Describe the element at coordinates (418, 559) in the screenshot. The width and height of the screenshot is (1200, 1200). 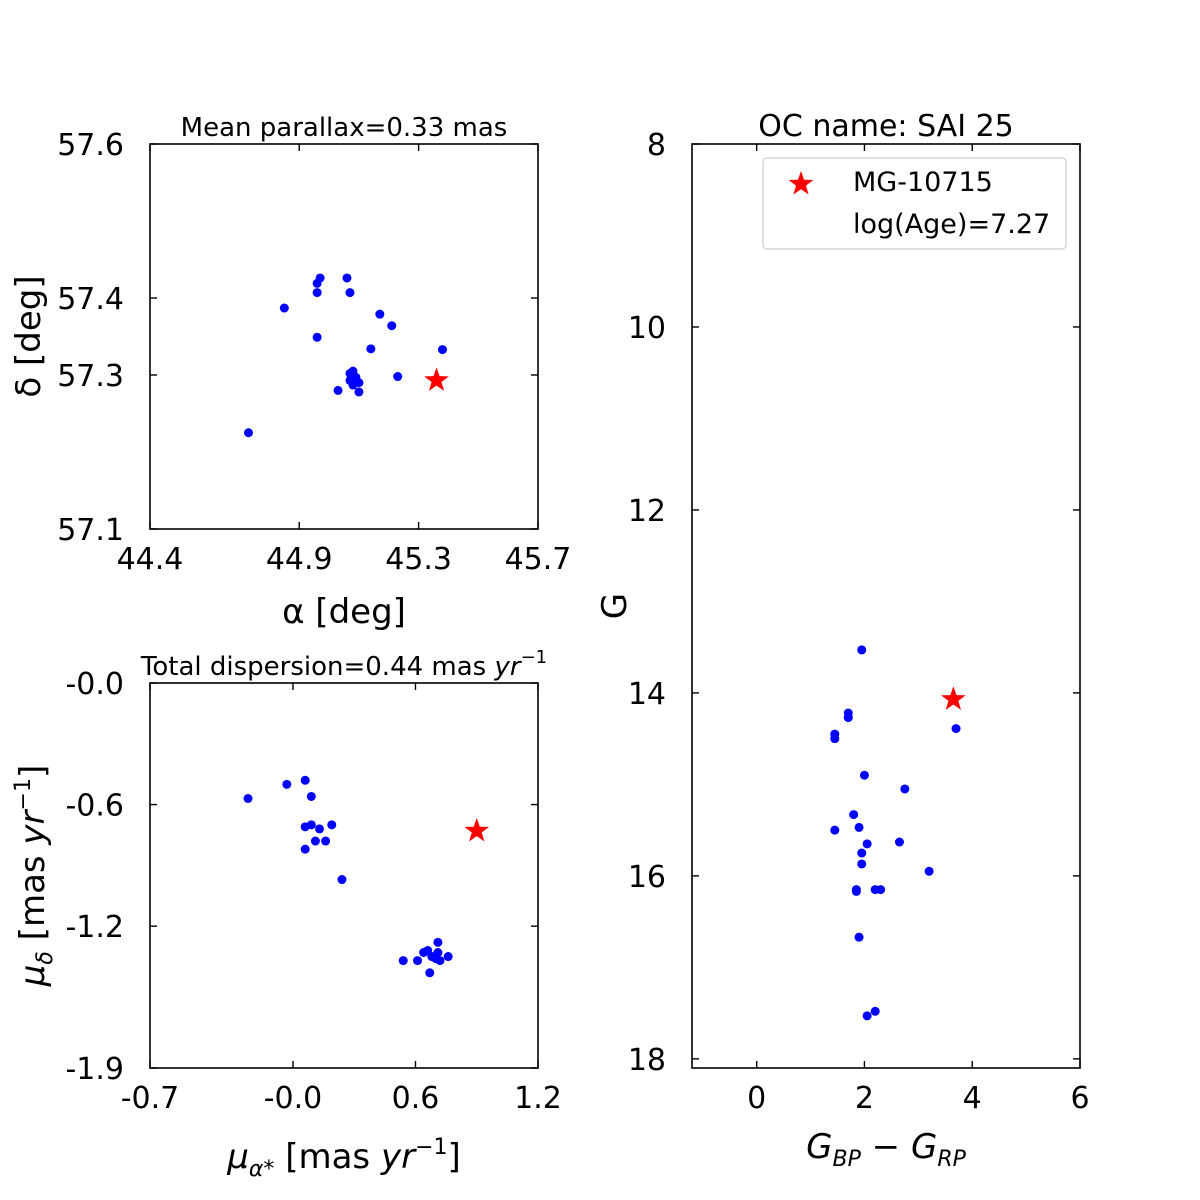
I see `x-tick-label: 45.3` at that location.